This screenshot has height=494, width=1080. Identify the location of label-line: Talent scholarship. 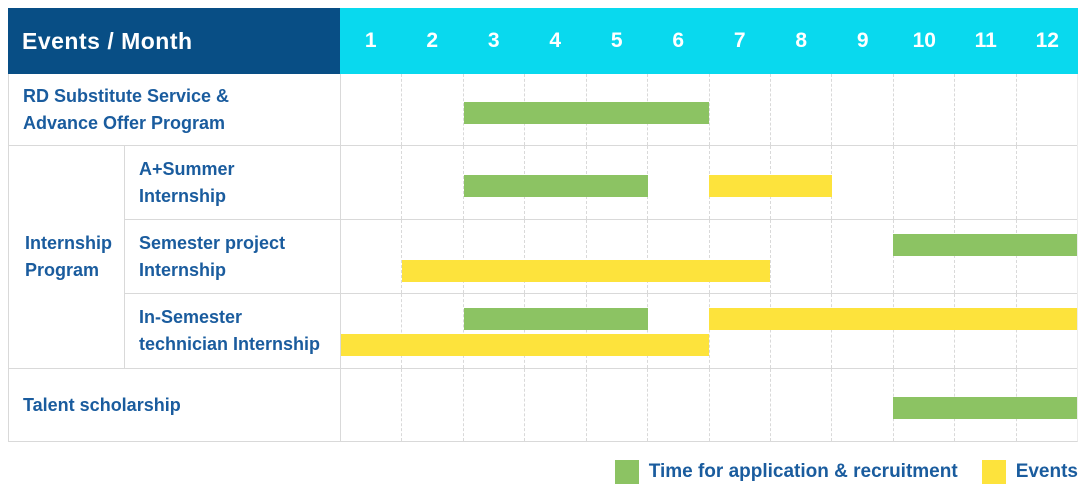
(102, 404).